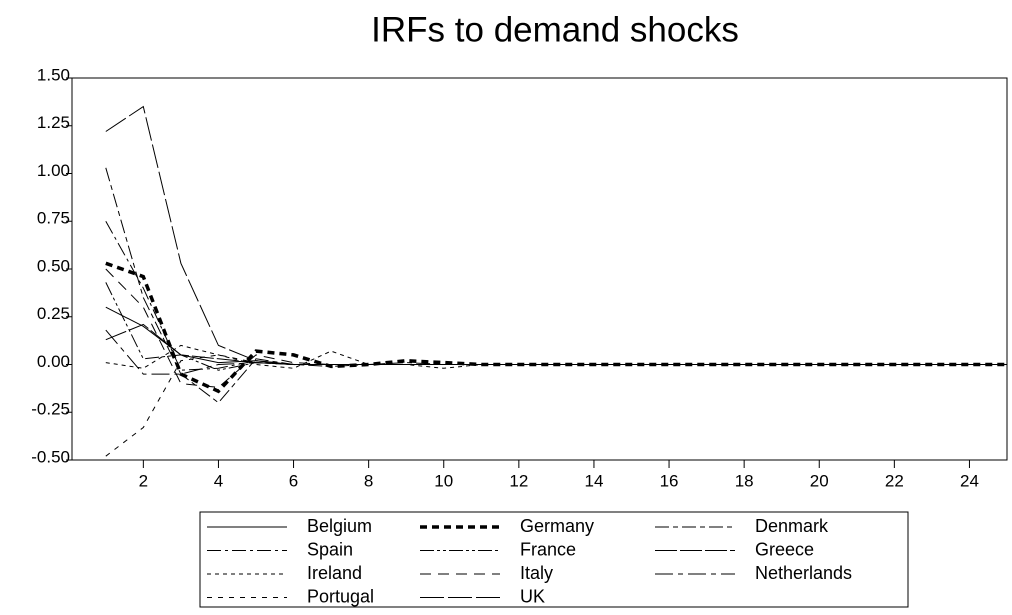 This screenshot has height=615, width=1012. I want to click on y-tick-label: 1.25, so click(53, 122).